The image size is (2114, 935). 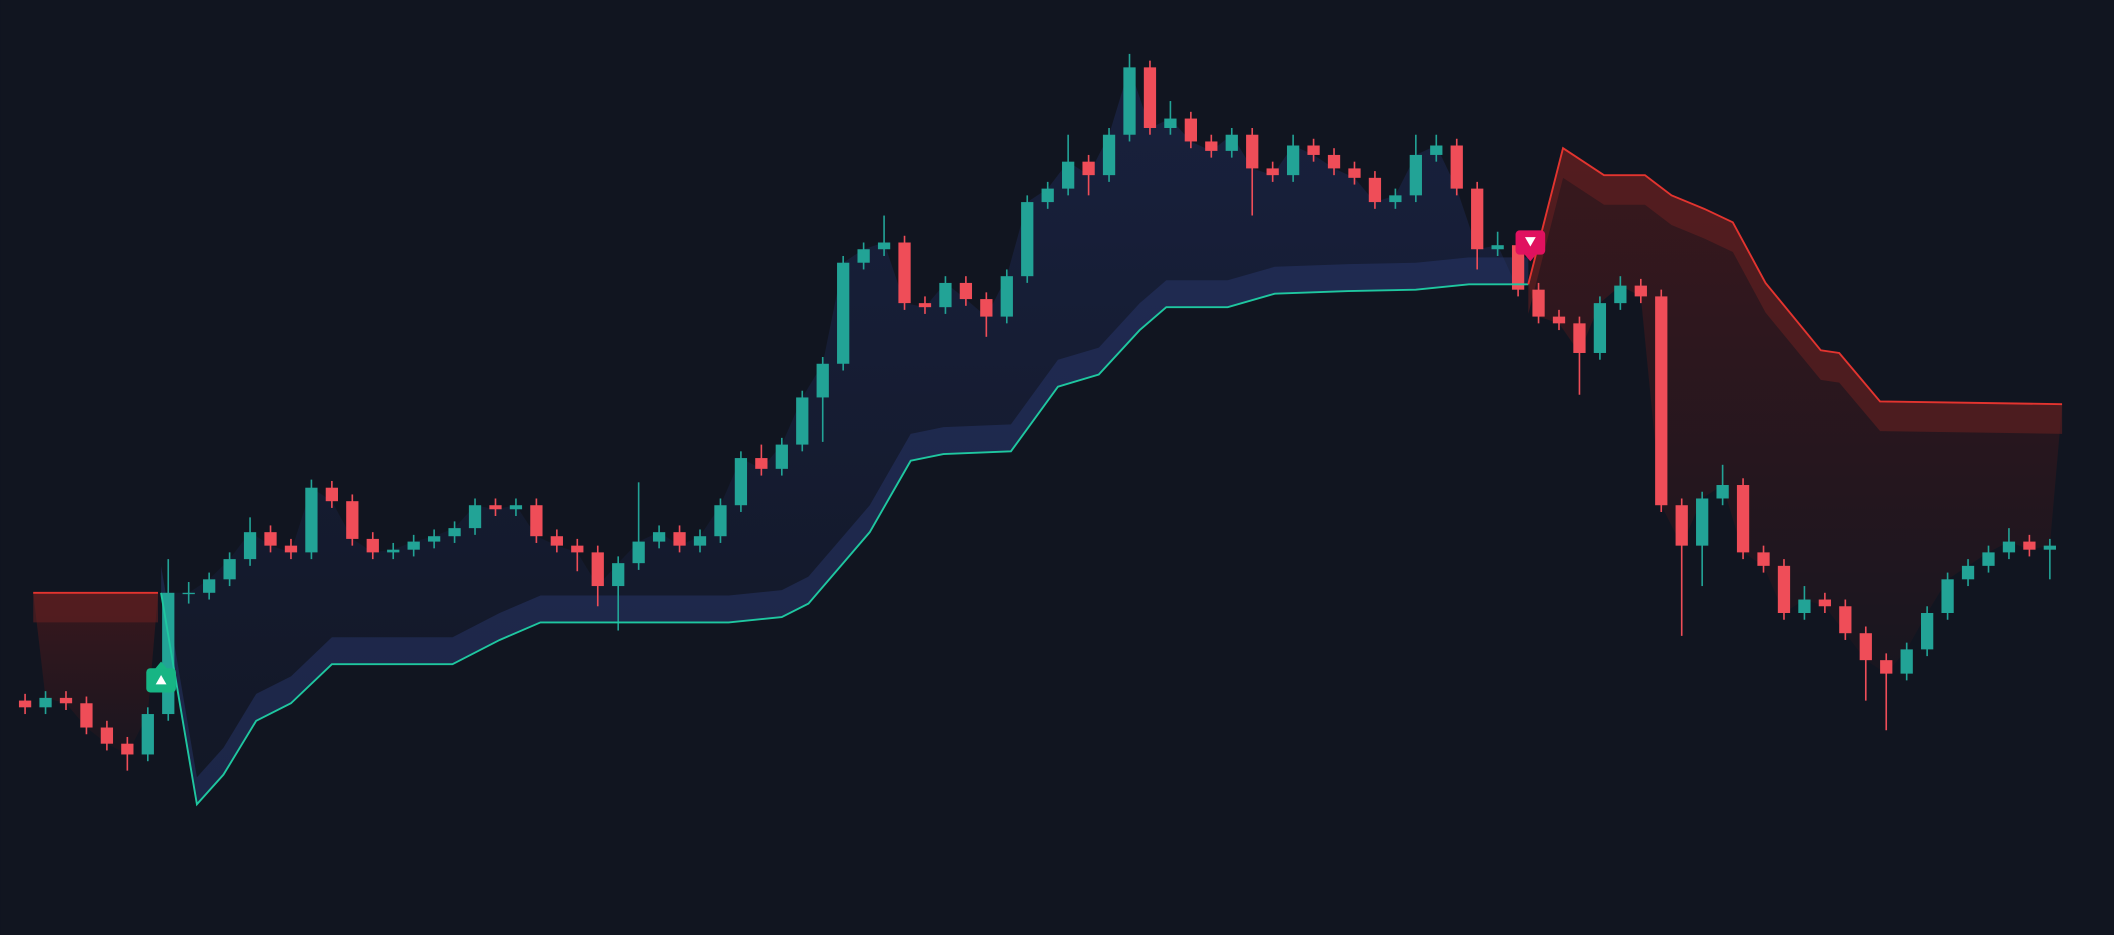 What do you see at coordinates (1795, 276) in the screenshot?
I see `trend-line` at bounding box center [1795, 276].